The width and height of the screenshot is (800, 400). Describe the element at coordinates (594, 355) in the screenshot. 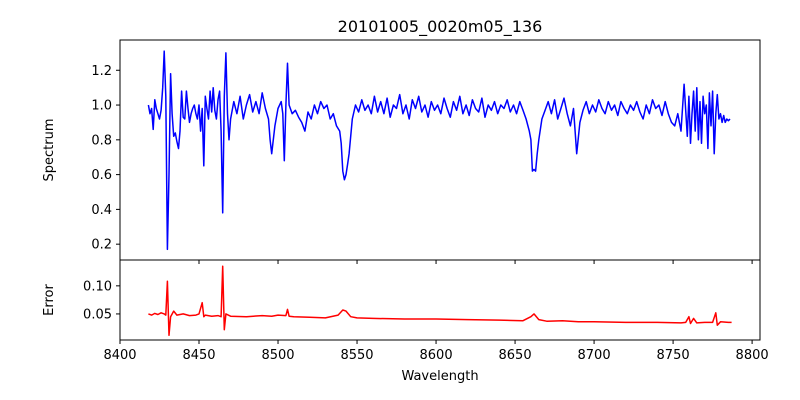

I see `x-tick-label: 8700` at that location.